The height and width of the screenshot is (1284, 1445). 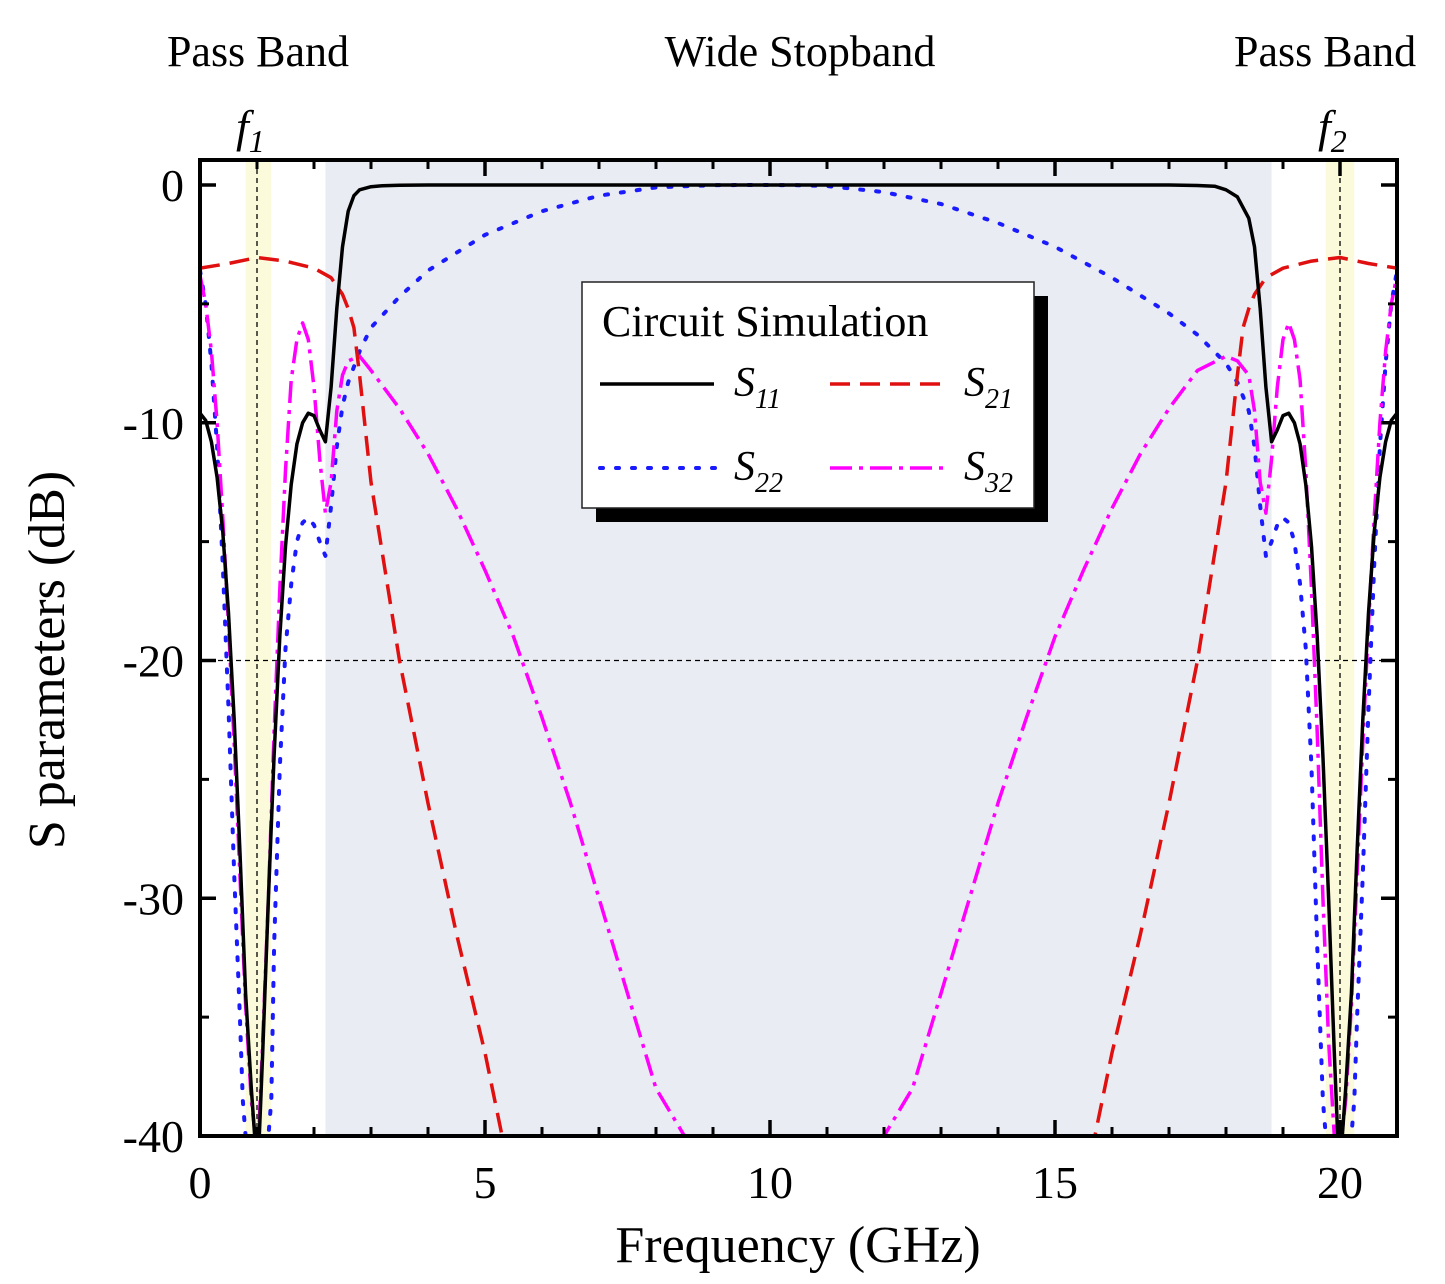 I want to click on x-tick-label: 15, so click(x=1055, y=1182).